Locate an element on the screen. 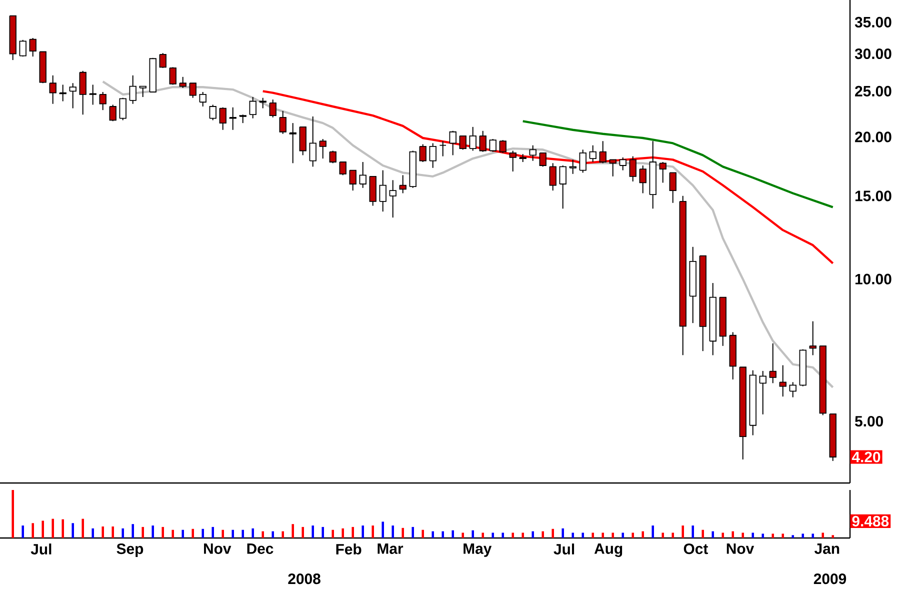 The height and width of the screenshot is (600, 921). x-tick-label: Oct is located at coordinates (696, 549).